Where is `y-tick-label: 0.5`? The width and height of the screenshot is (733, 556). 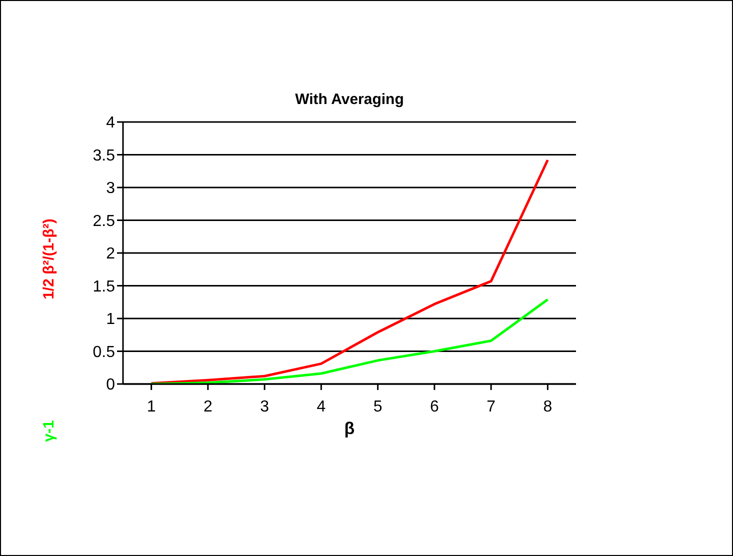 y-tick-label: 0.5 is located at coordinates (104, 352).